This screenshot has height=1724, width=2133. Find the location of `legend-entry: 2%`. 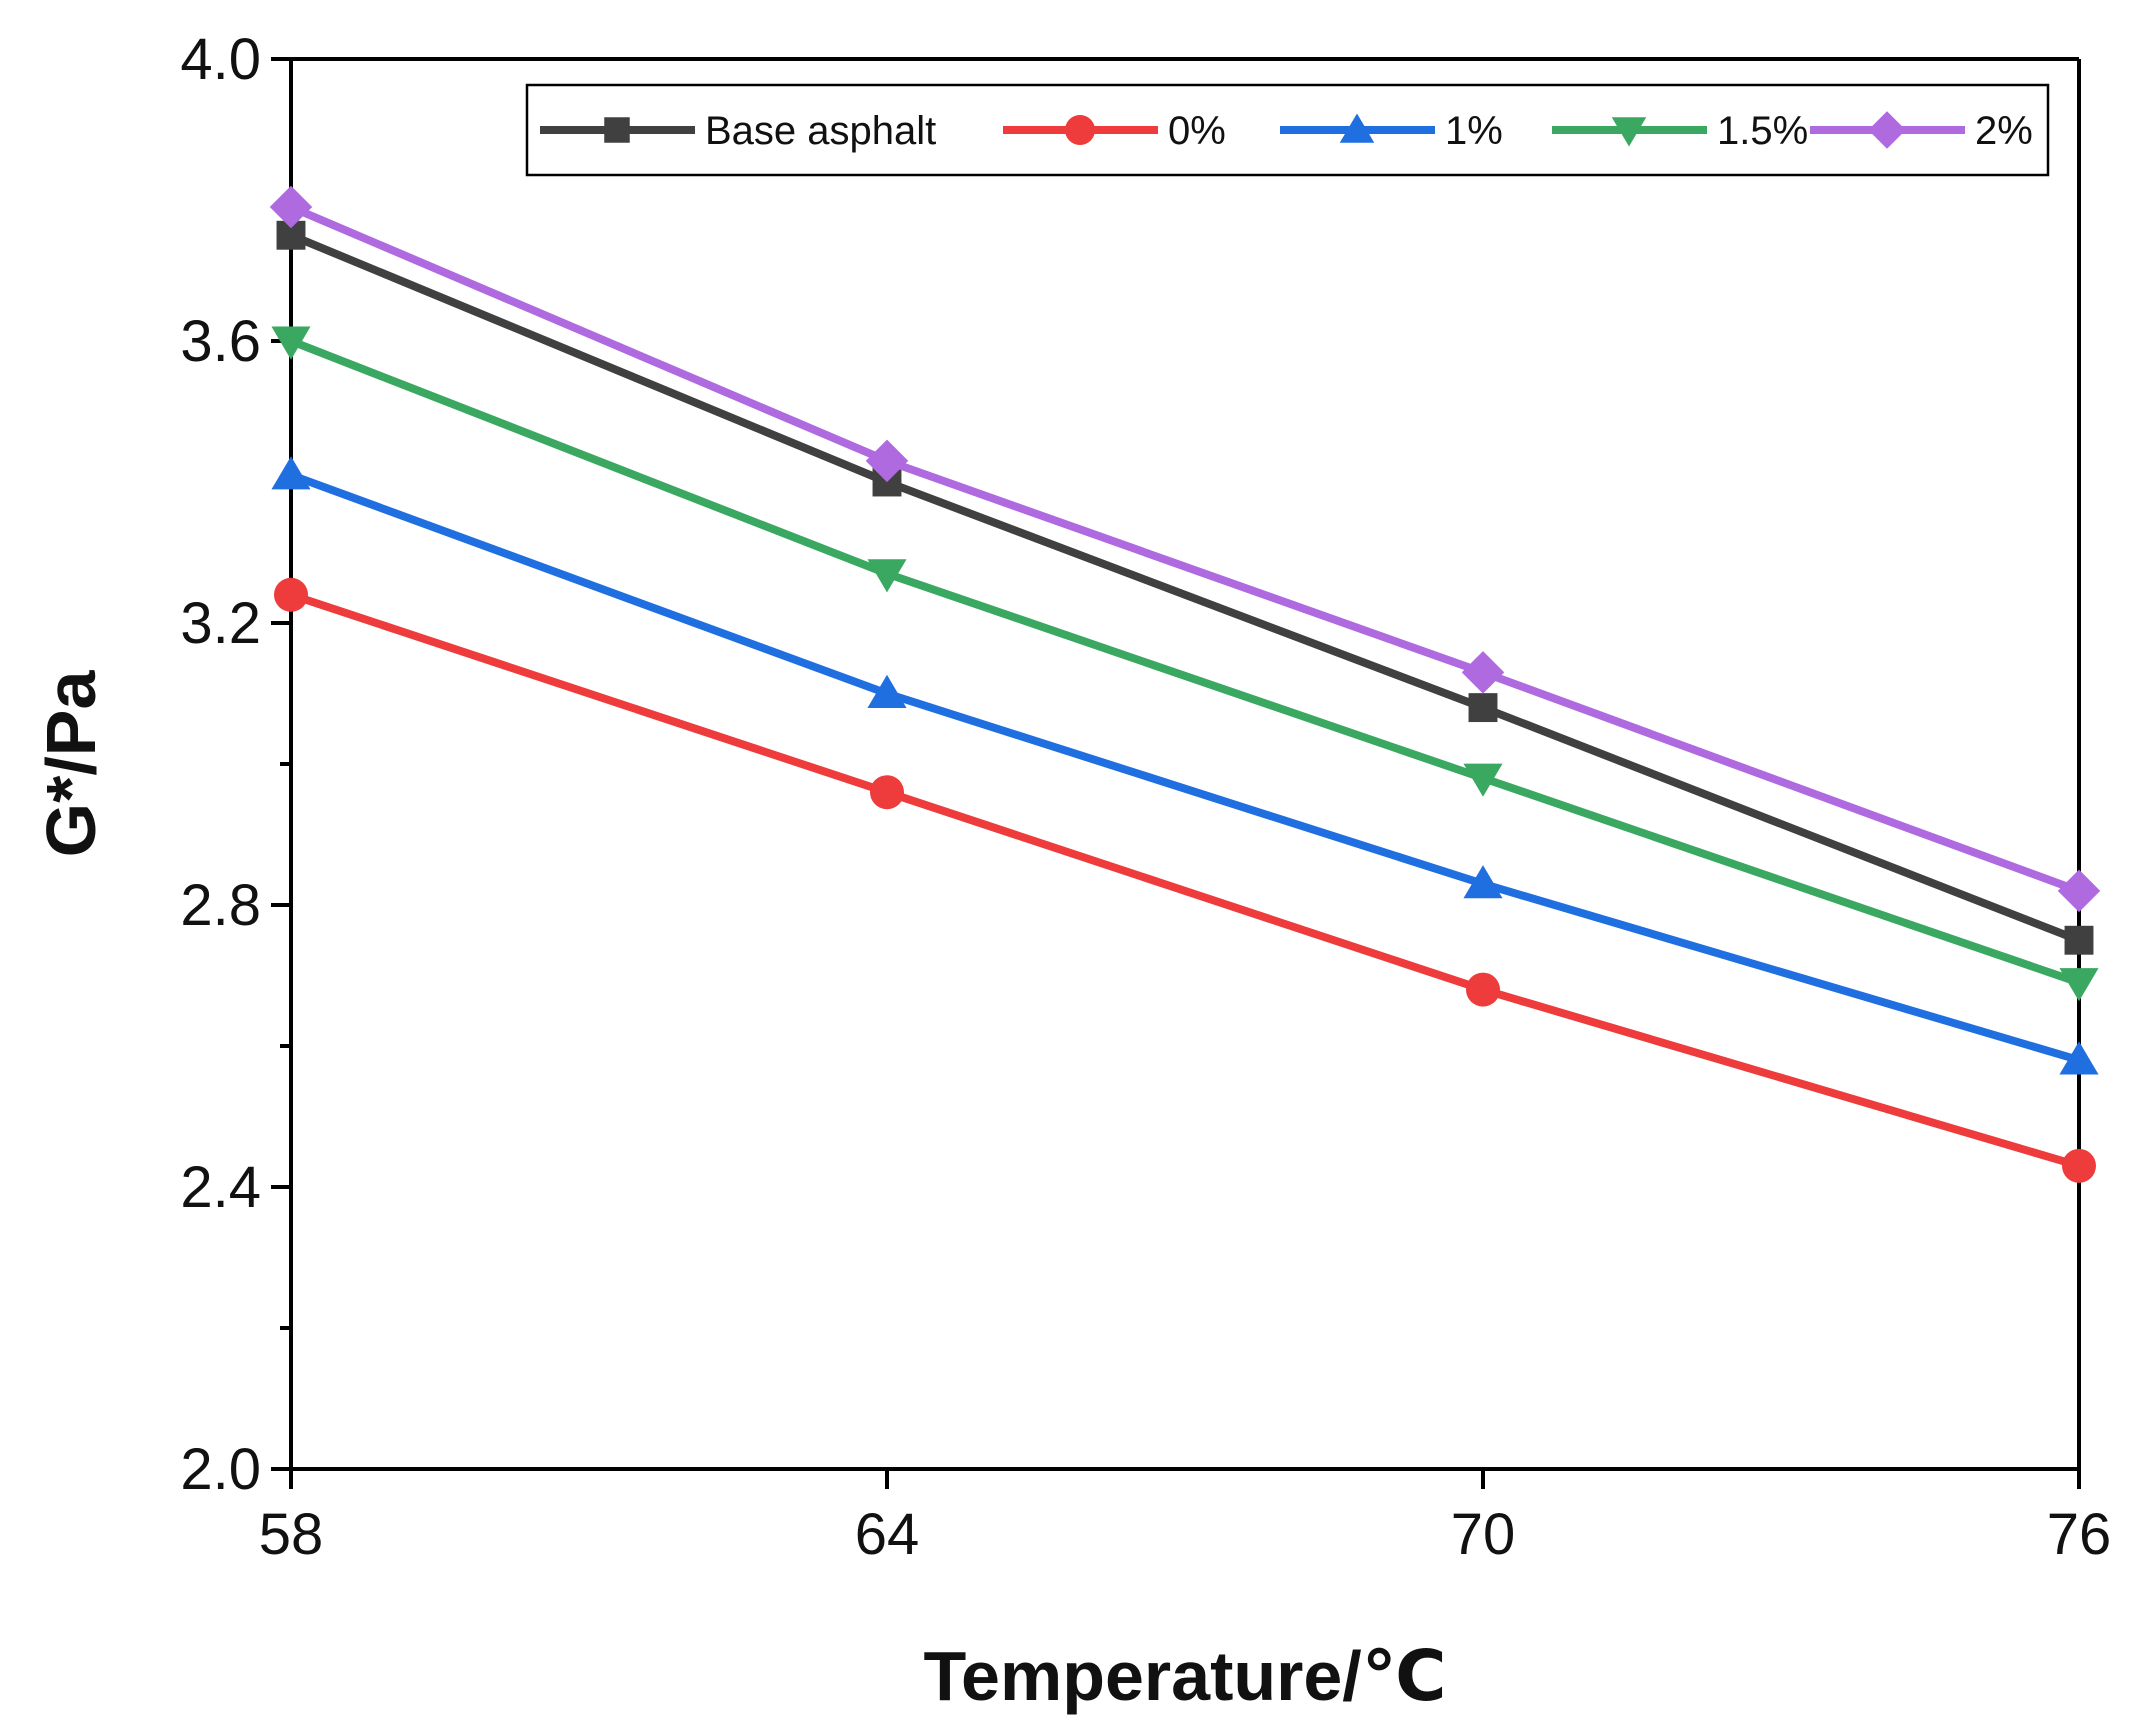

legend-entry: 2% is located at coordinates (1921, 131).